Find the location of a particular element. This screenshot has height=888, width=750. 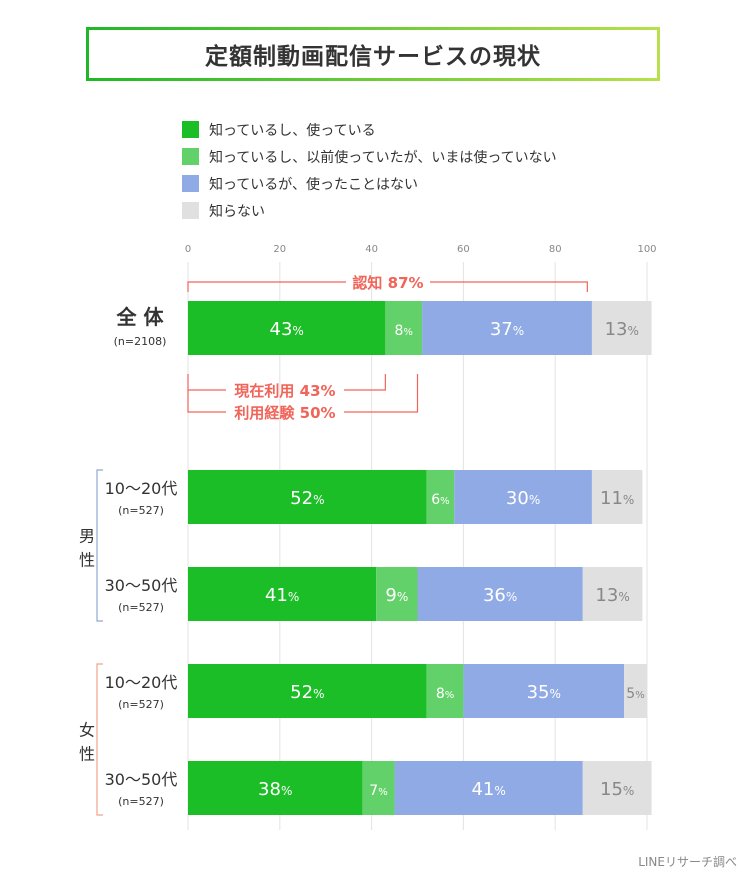

data-label-row1-unknown: 11% is located at coordinates (617, 498).